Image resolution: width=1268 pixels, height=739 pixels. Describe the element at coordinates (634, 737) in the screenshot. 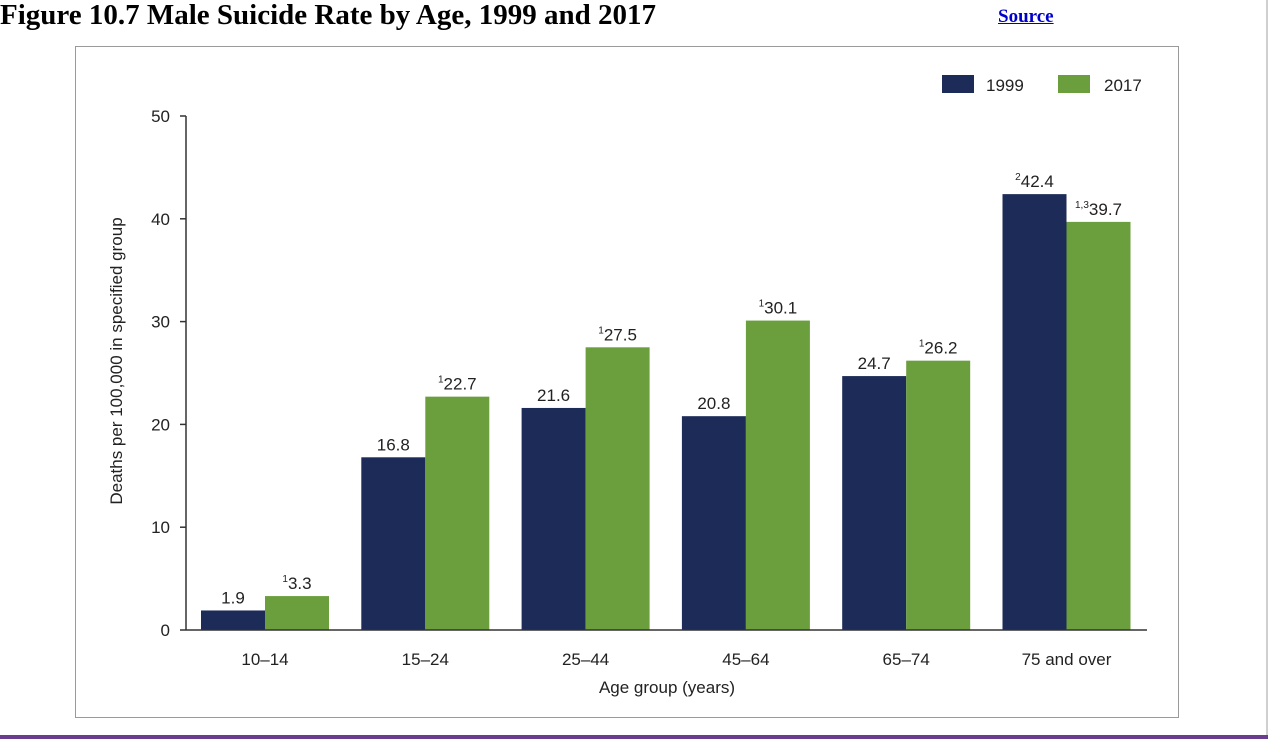

I see `bottom-rule` at that location.